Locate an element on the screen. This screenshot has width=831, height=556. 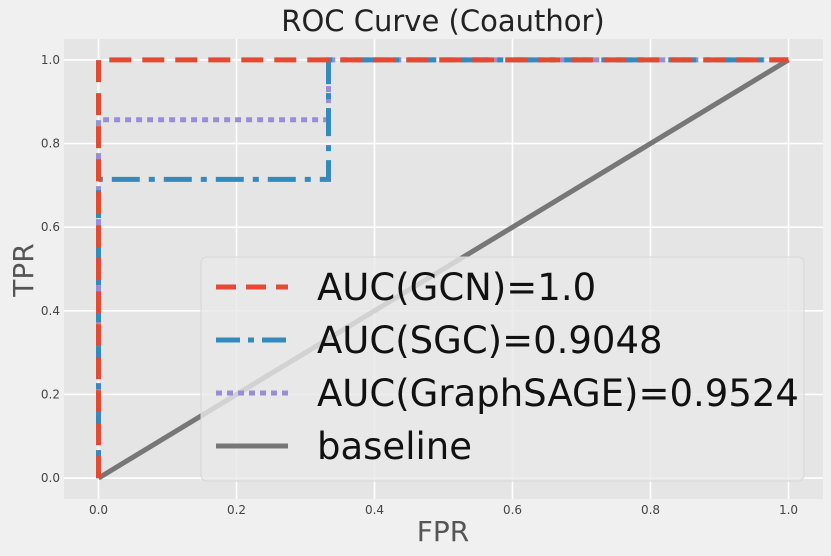
y-tick-label: 0.6 is located at coordinates (50, 227).